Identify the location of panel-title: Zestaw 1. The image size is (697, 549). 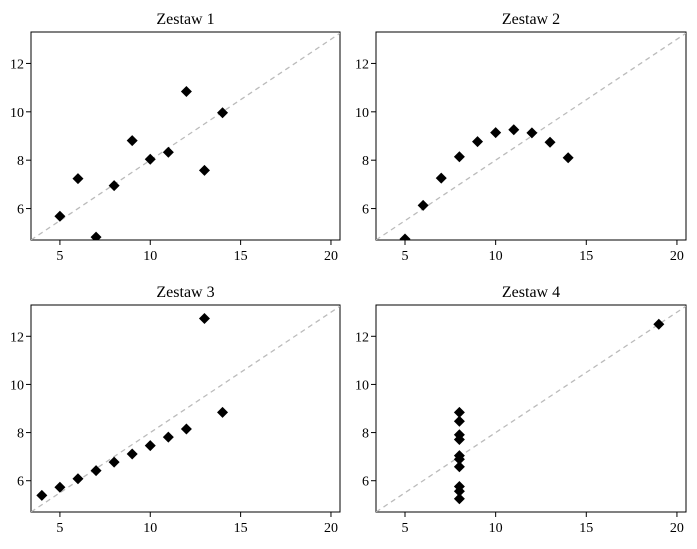
(185, 19).